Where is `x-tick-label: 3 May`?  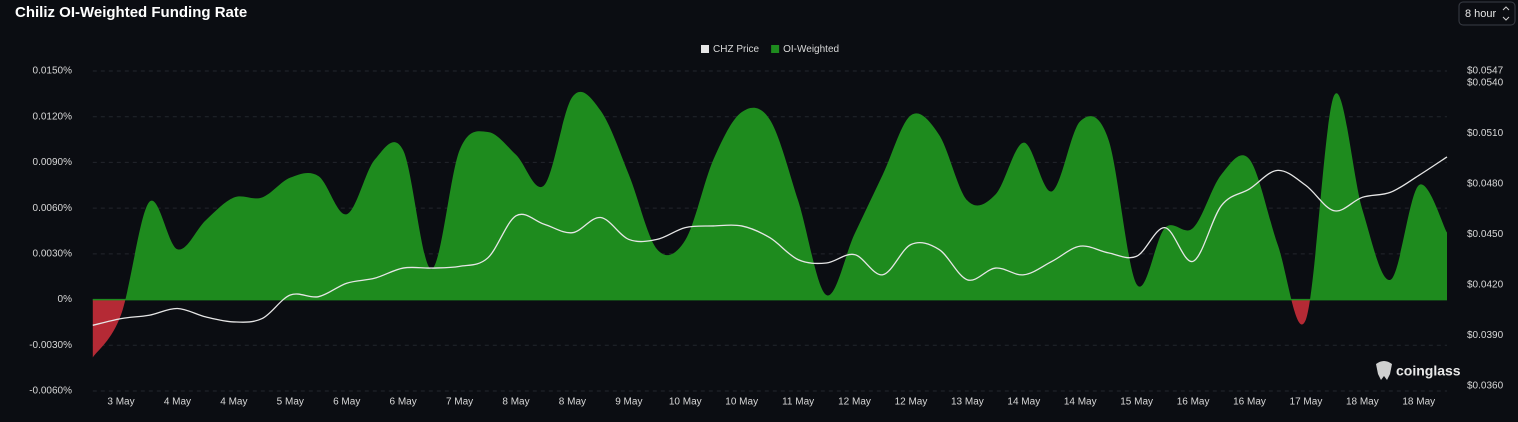
x-tick-label: 3 May is located at coordinates (120, 402).